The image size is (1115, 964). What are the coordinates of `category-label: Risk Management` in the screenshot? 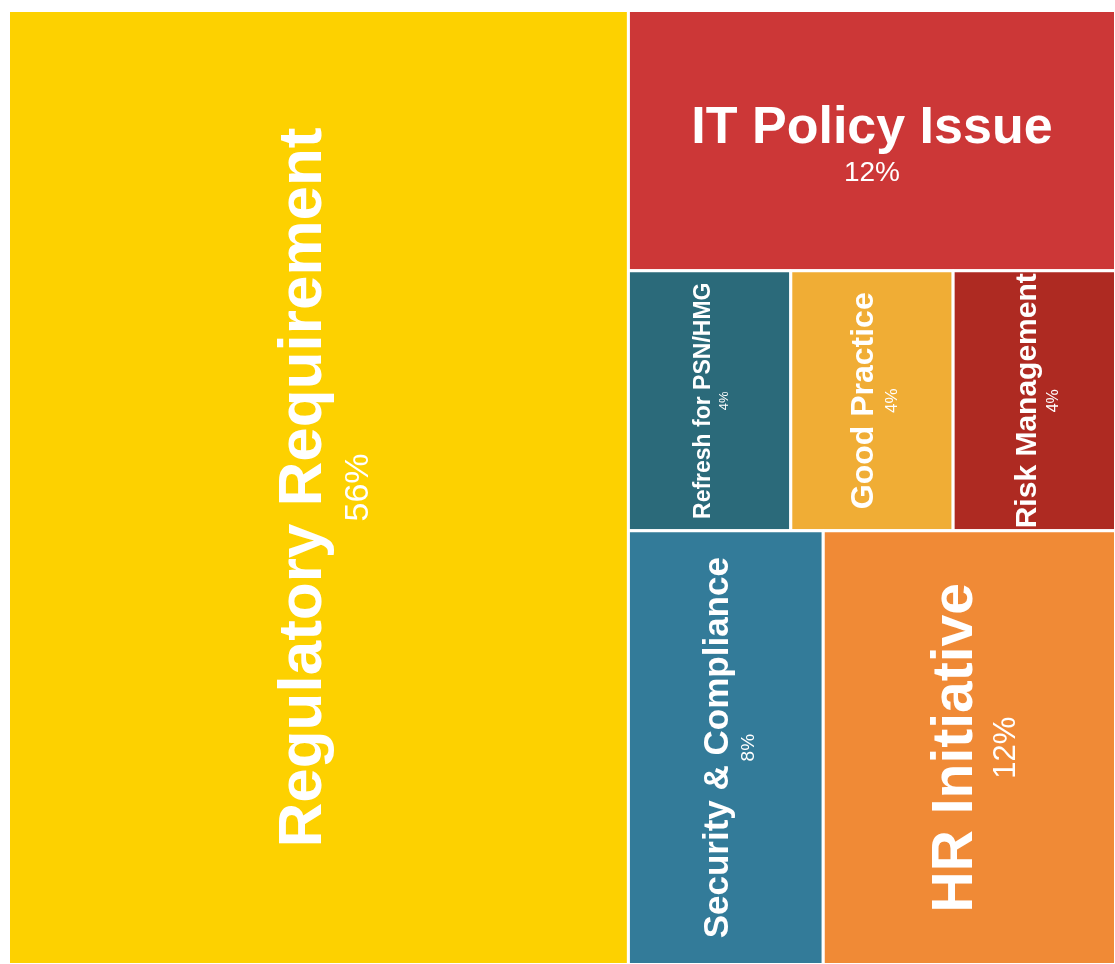 It's located at (1025, 401).